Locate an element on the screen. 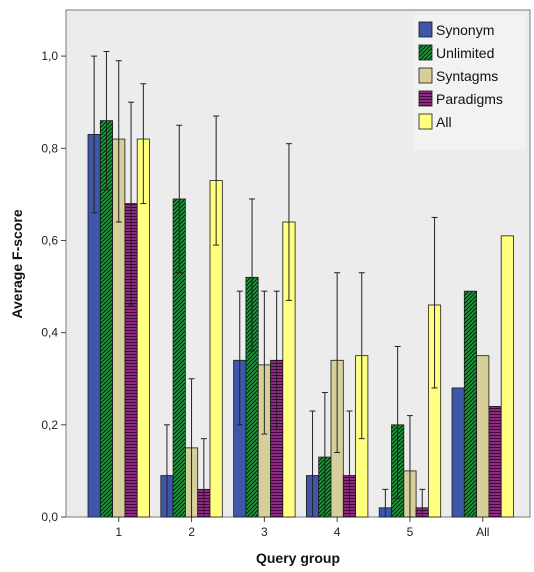 The image size is (534, 572). y-tick-label: 0,2 is located at coordinates (49, 425).